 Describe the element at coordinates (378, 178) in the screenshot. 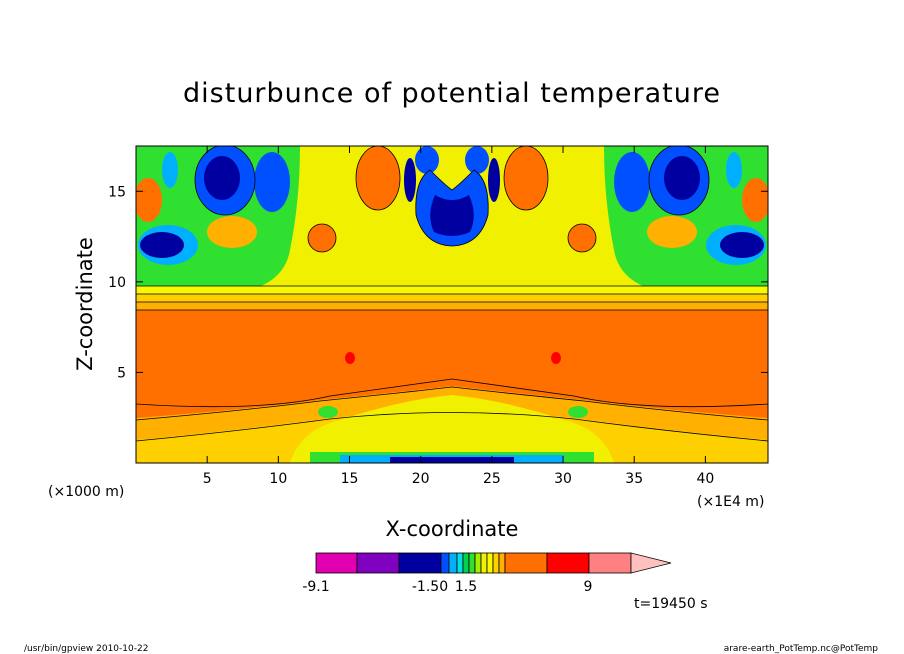

I see `orange-blob-center-left` at that location.